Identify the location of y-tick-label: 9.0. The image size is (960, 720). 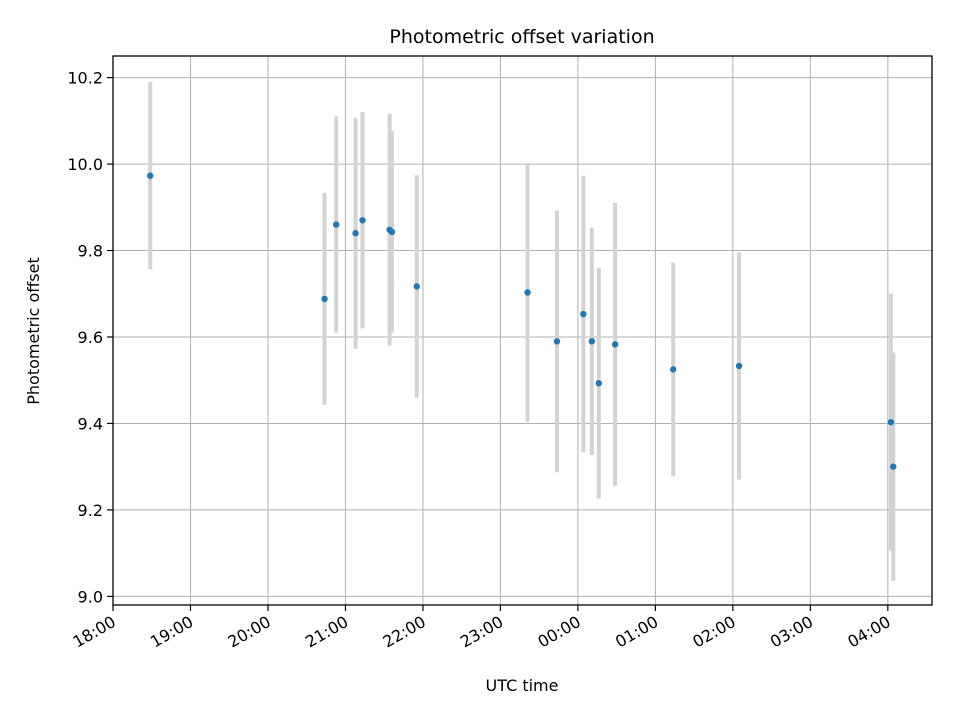
(90, 596).